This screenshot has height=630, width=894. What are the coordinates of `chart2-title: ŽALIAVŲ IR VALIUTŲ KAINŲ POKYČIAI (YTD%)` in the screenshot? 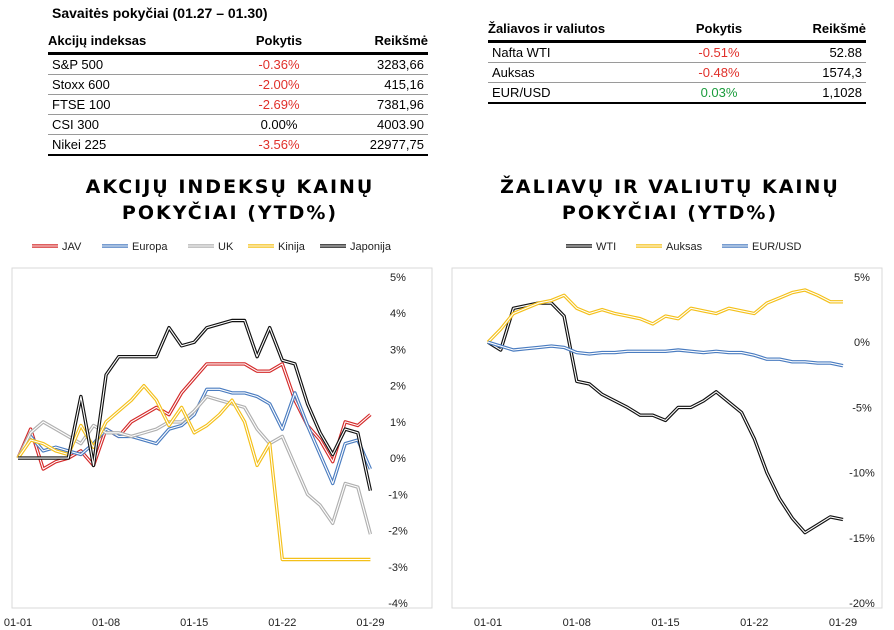 It's located at (670, 200).